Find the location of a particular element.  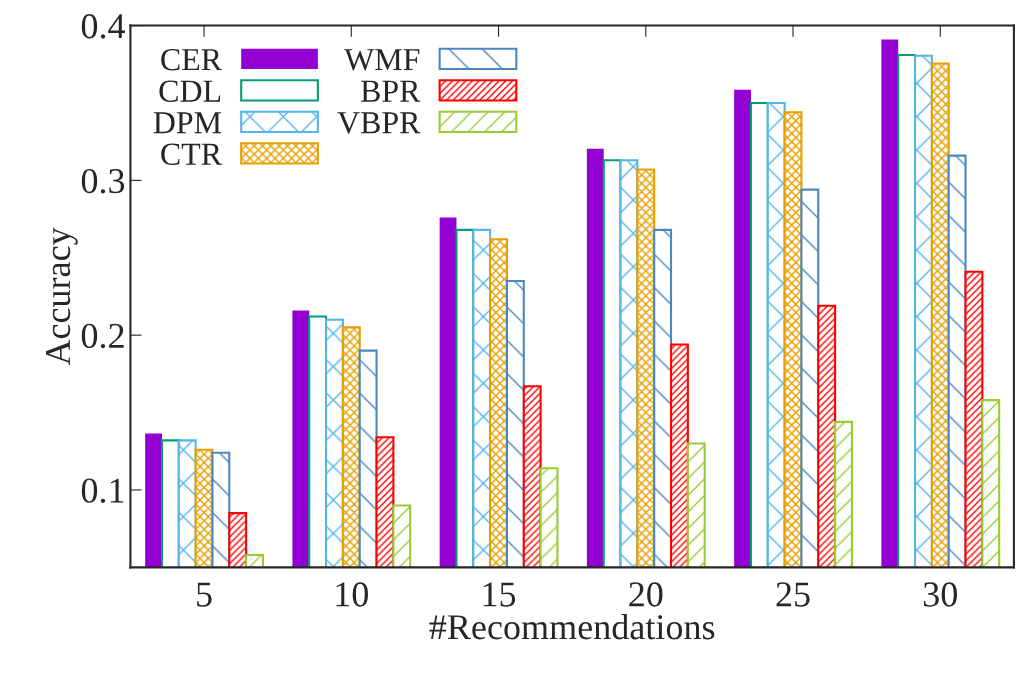

x-tick-label: 30 is located at coordinates (940, 594).